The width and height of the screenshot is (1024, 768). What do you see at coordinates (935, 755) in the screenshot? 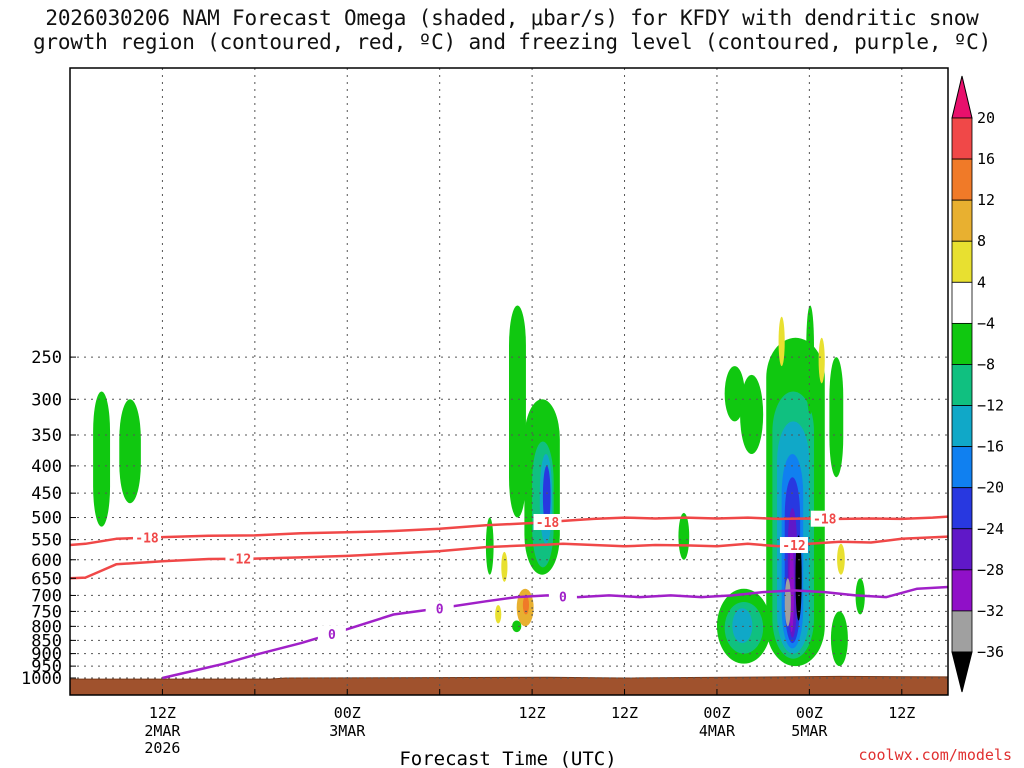
I see `source-credit: coolwx.com/models` at bounding box center [935, 755].